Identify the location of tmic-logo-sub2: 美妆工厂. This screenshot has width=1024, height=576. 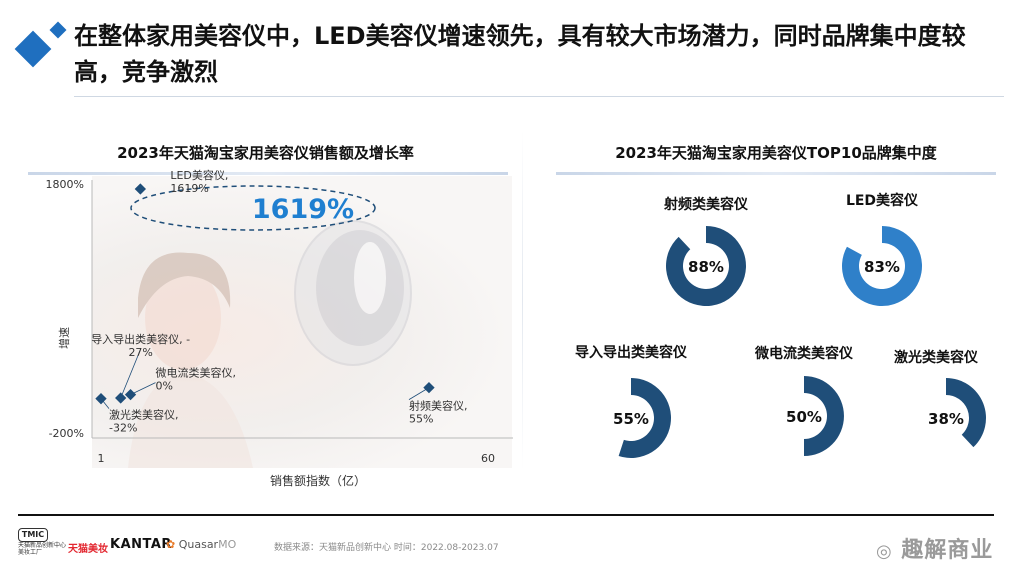
(30, 552).